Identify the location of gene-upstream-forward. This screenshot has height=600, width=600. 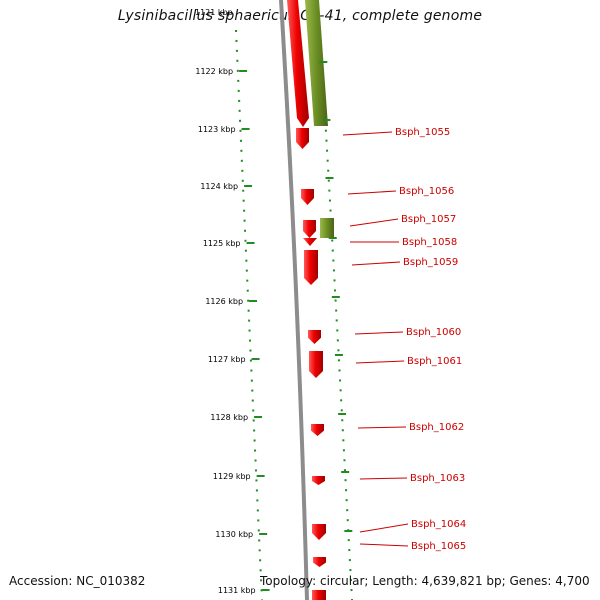
(316, 63).